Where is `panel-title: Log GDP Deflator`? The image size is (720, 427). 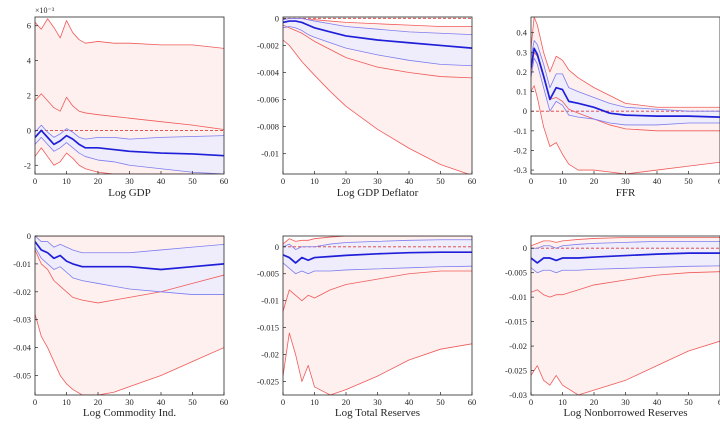 panel-title: Log GDP Deflator is located at coordinates (378, 193).